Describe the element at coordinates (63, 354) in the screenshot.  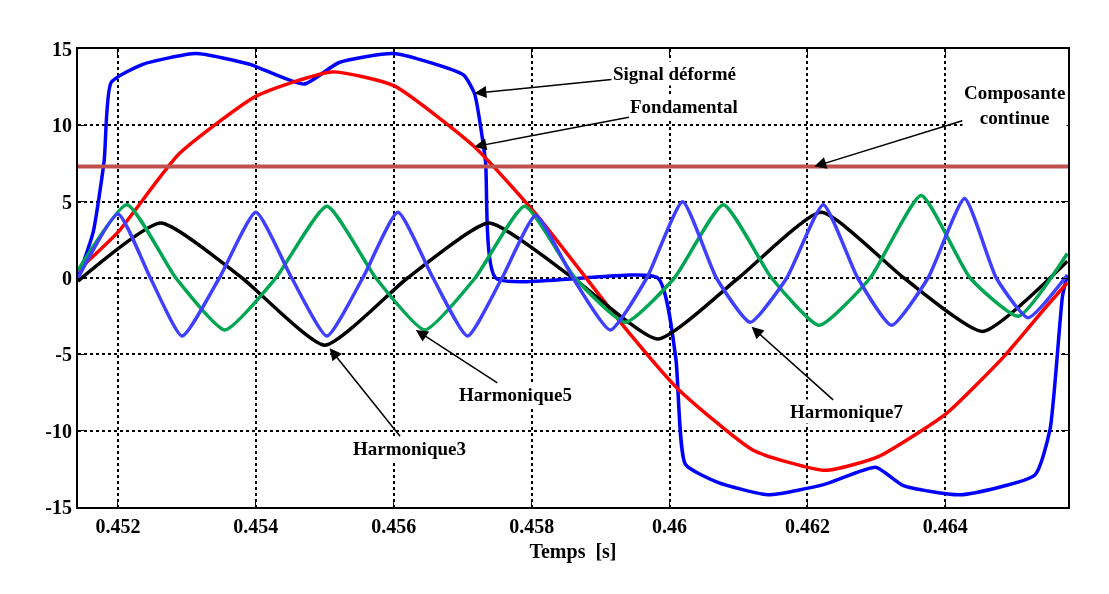
I see `y-tick-label: -5` at that location.